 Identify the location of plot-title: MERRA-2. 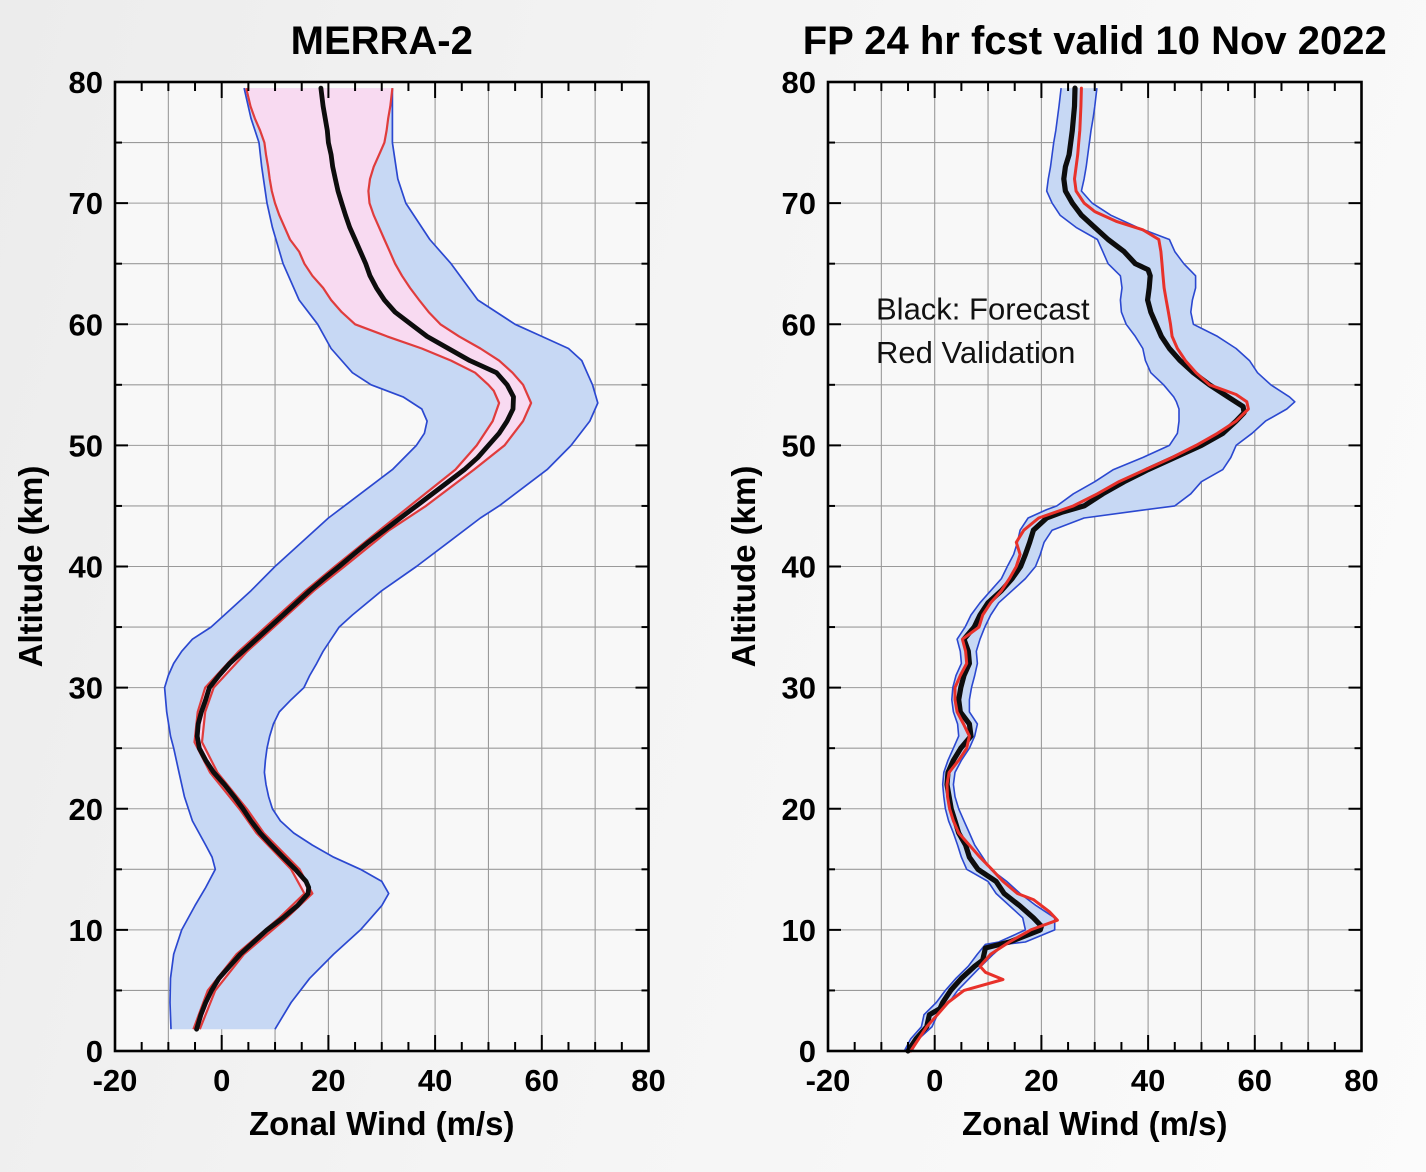
(382, 41).